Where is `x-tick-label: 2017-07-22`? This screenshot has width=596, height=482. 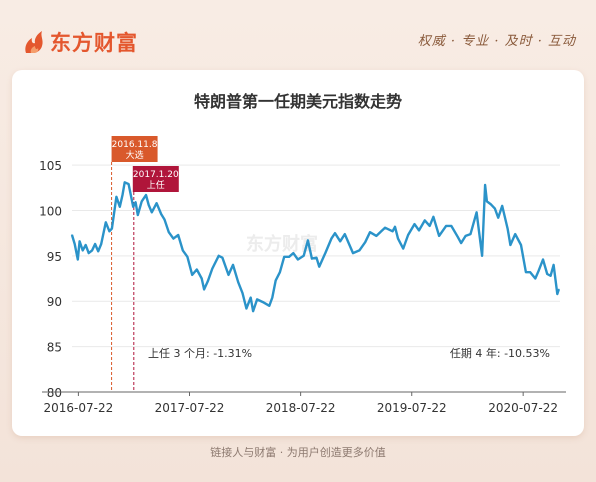
x-tick-label: 2017-07-22 is located at coordinates (190, 408).